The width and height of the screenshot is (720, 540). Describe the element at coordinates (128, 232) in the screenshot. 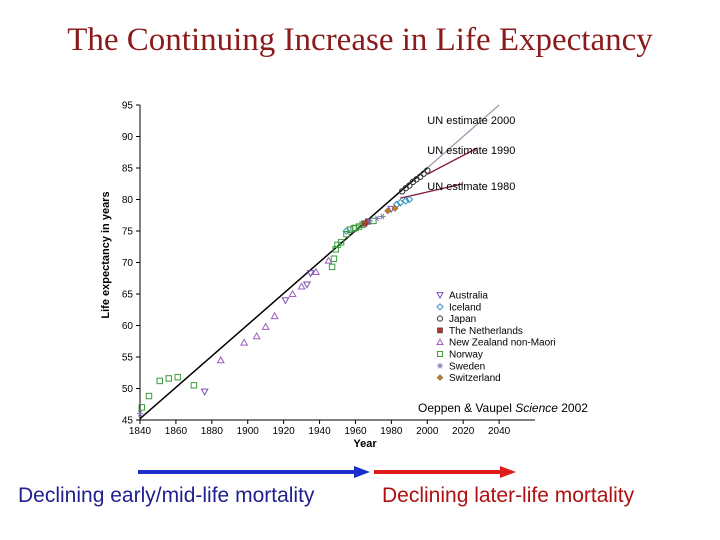

I see `y-tick-label: 75` at that location.